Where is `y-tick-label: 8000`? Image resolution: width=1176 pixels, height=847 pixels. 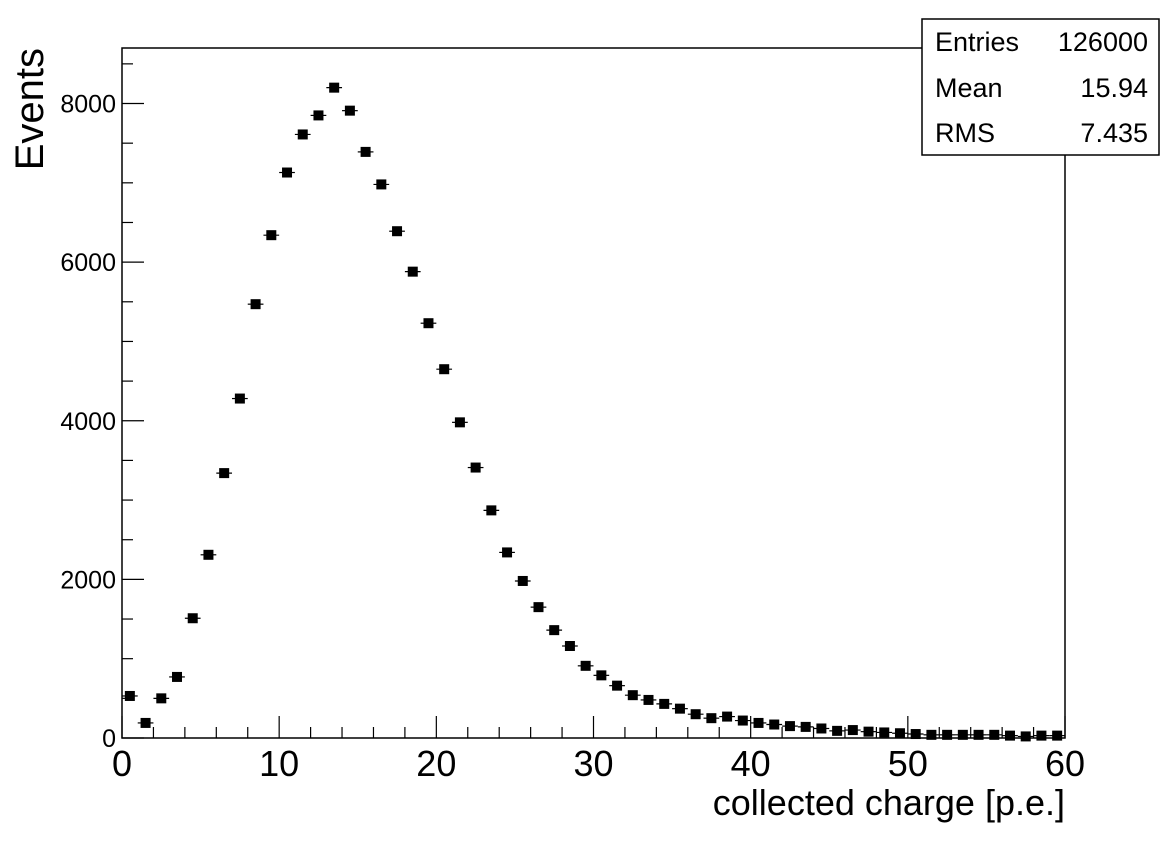
y-tick-label: 8000 is located at coordinates (88, 105).